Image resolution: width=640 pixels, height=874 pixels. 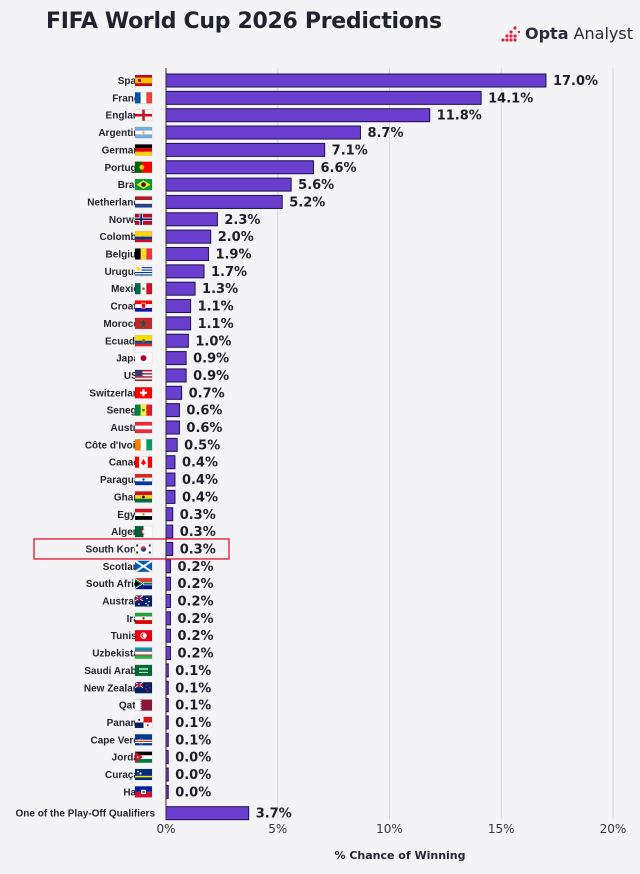 I want to click on argentina-flag-icon, so click(x=143, y=132).